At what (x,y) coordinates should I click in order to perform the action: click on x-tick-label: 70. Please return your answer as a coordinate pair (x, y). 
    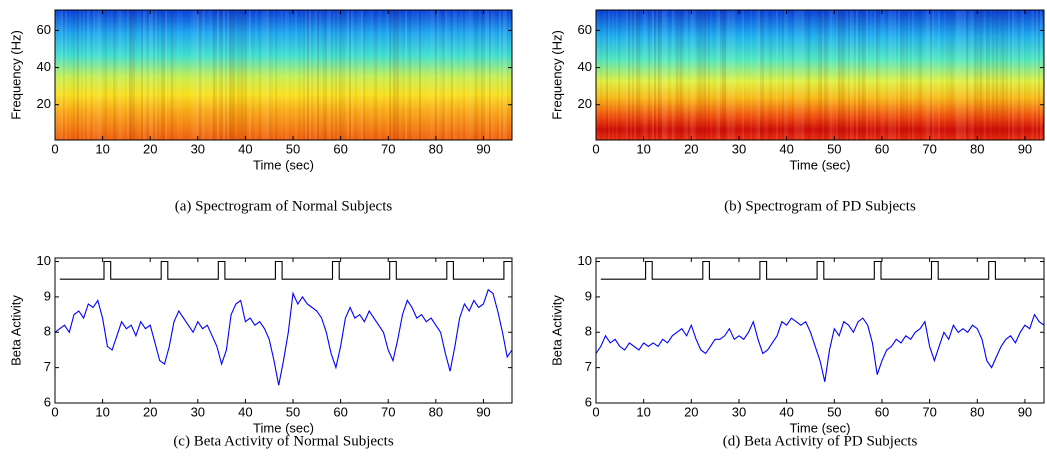
    Looking at the image, I should click on (929, 411).